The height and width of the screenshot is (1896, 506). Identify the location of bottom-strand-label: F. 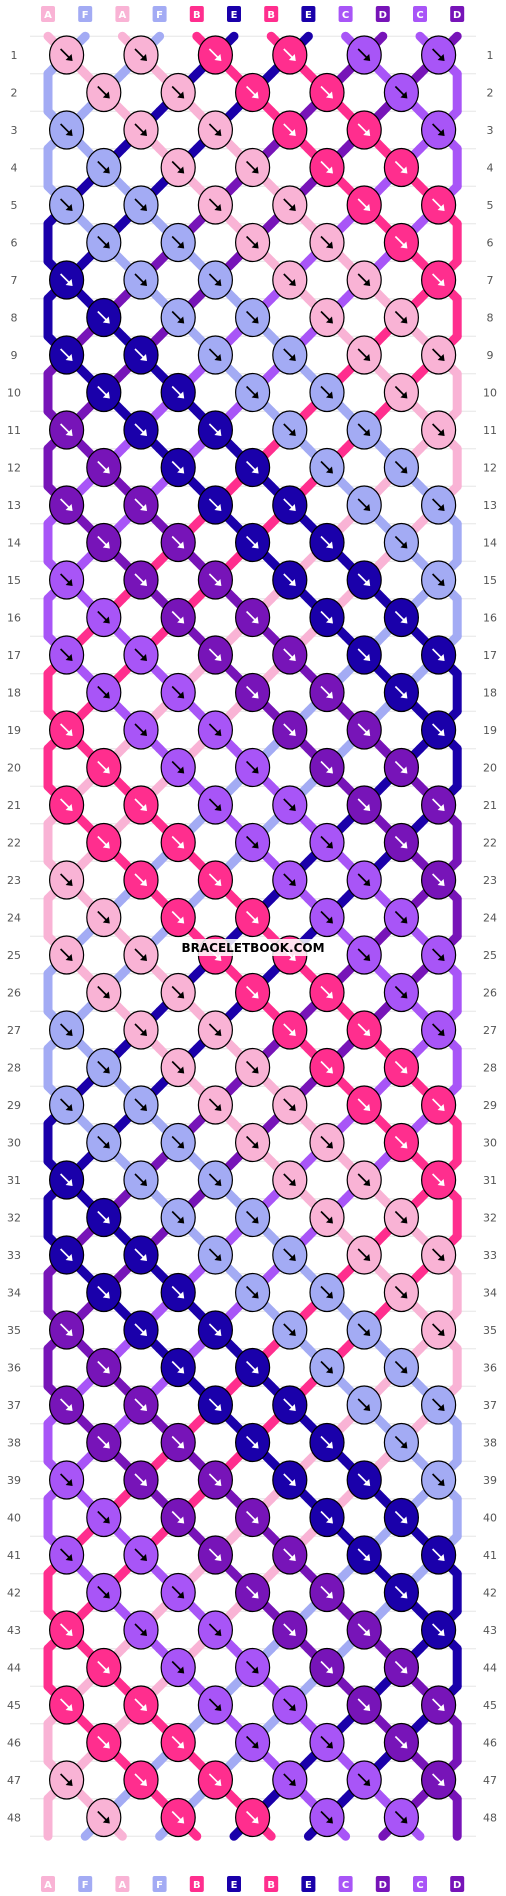
(85, 1884).